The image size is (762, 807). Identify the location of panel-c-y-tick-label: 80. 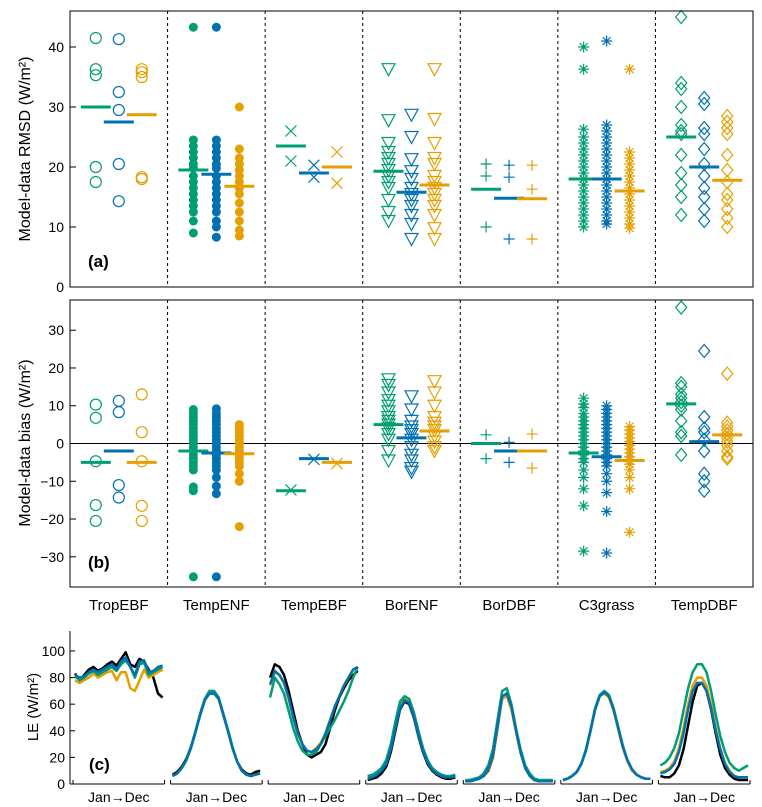
(57, 678).